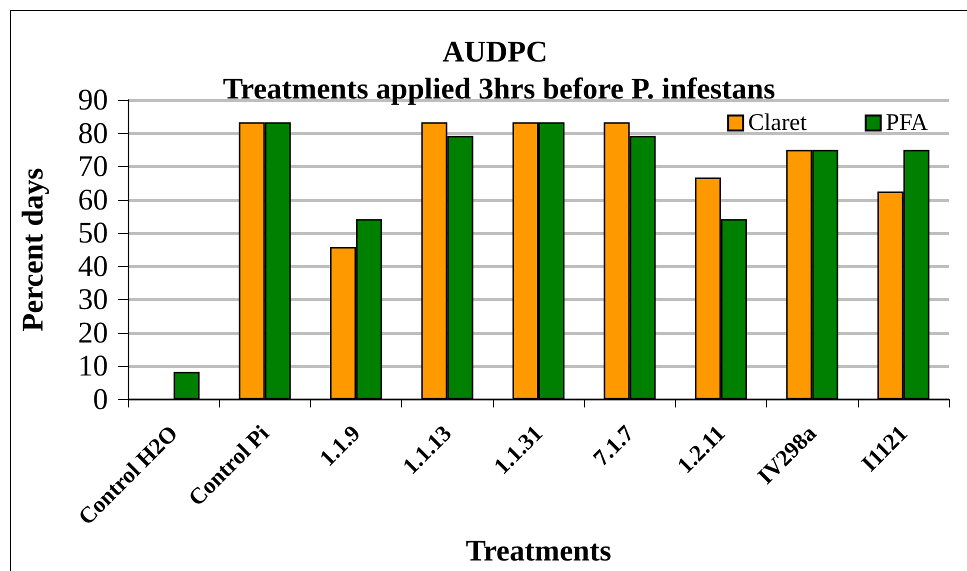 The height and width of the screenshot is (571, 967). Describe the element at coordinates (93, 333) in the screenshot. I see `y-tick-label: 20` at that location.